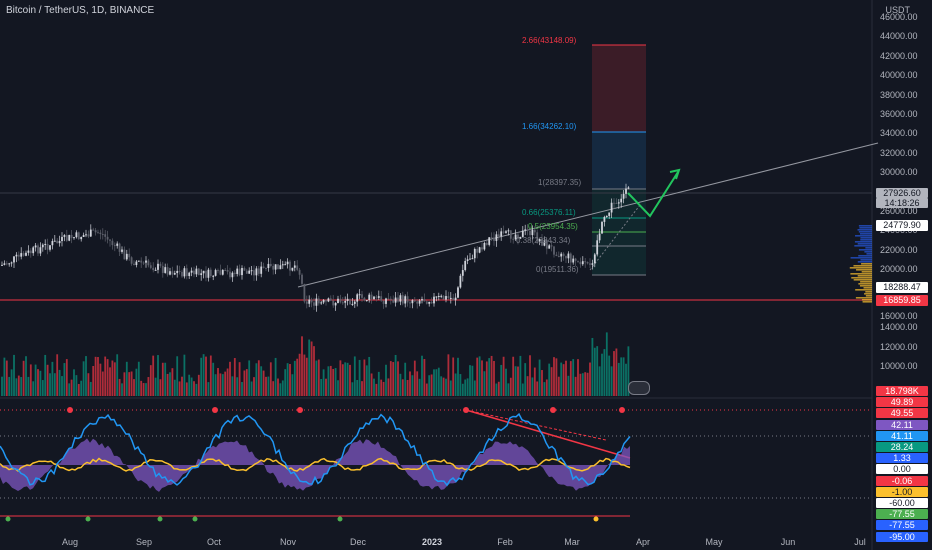  I want to click on time-tick: Sep, so click(144, 542).